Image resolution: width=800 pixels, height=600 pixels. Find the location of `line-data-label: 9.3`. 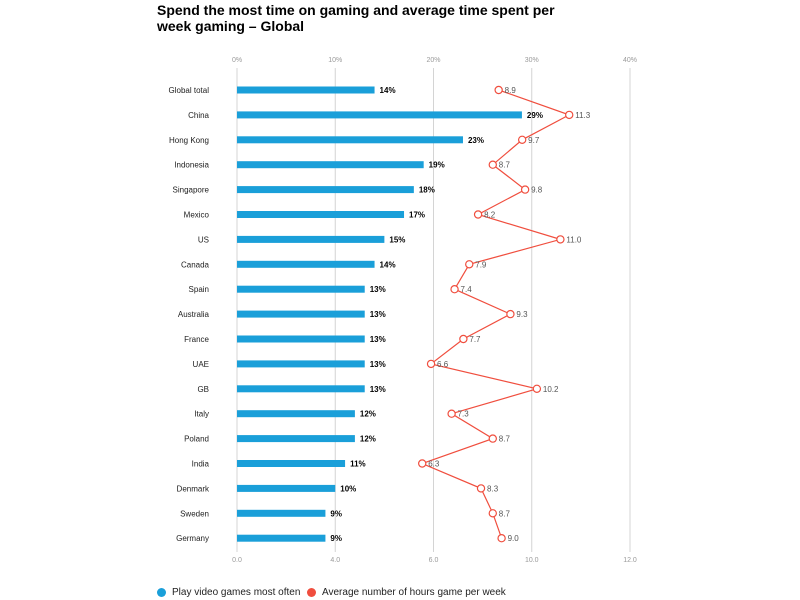

line-data-label: 9.3 is located at coordinates (522, 314).